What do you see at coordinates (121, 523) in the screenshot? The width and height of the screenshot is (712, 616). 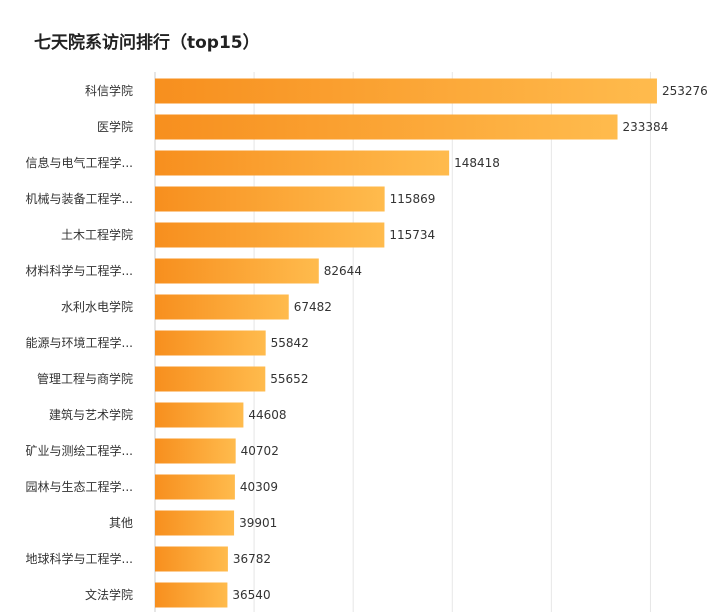 I see `category-label: 其他` at bounding box center [121, 523].